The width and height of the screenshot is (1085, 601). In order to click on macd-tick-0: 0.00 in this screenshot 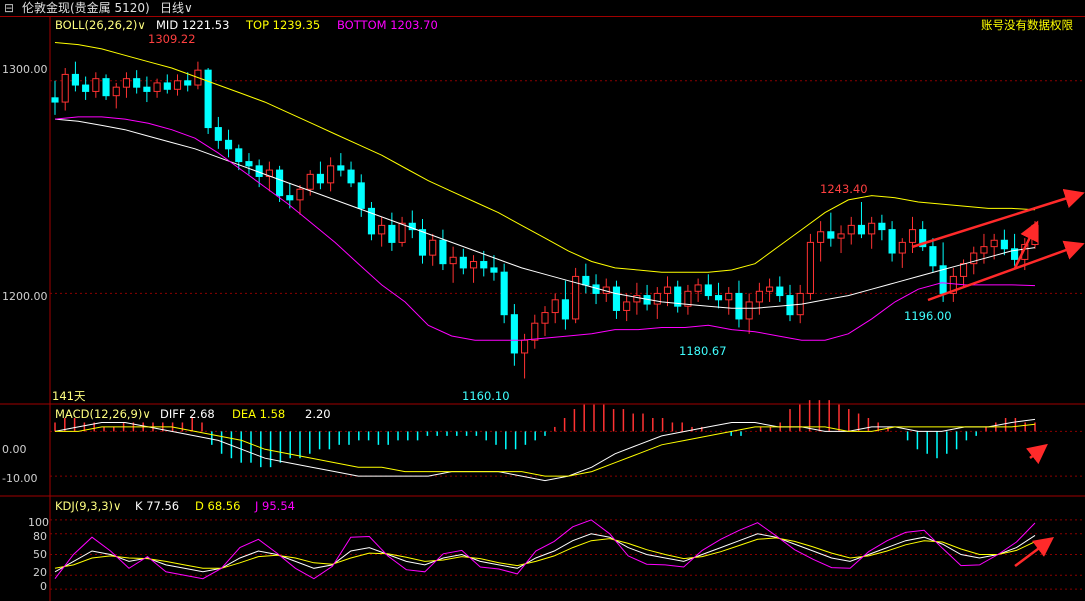, I will do `click(14, 449)`.